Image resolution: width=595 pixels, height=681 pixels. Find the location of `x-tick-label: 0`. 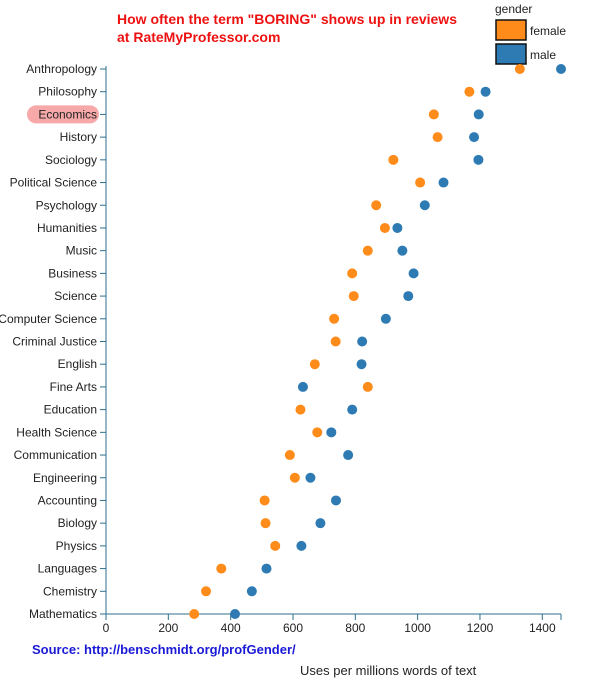

x-tick-label: 0 is located at coordinates (106, 628).